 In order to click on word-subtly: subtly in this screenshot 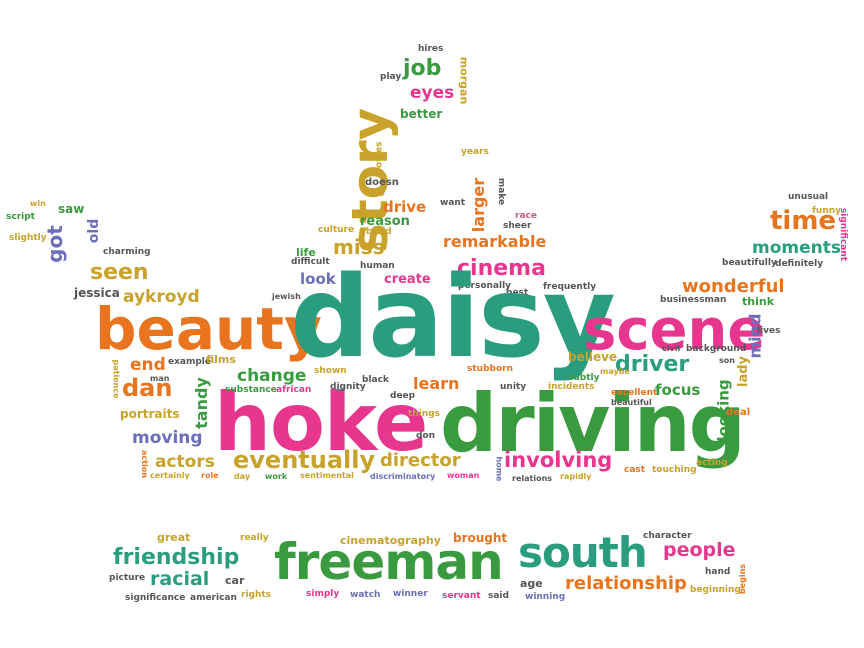, I will do `click(584, 378)`.